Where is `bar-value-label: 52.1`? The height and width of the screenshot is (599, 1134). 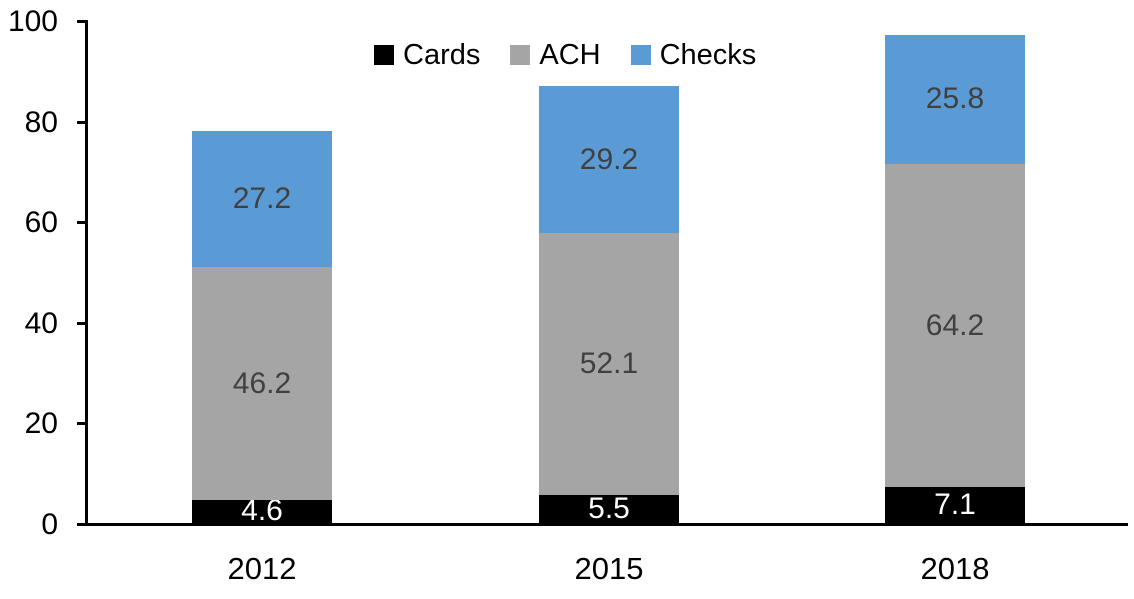
bar-value-label: 52.1 is located at coordinates (609, 364).